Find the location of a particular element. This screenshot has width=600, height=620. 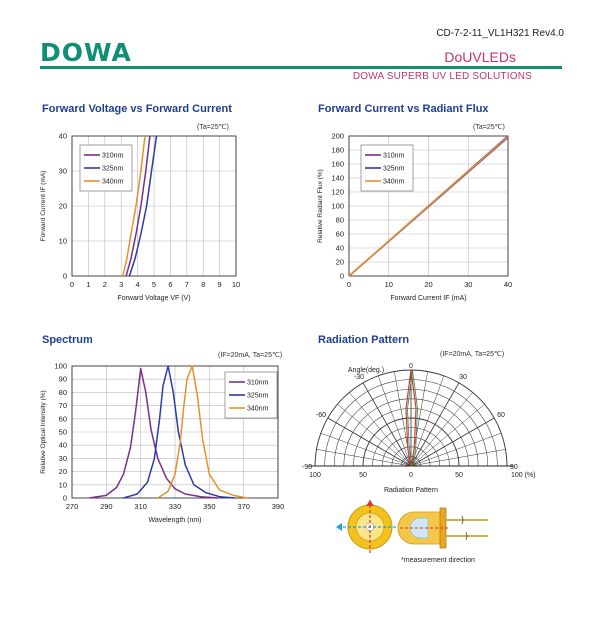

led-side-lens is located at coordinates (419, 528).